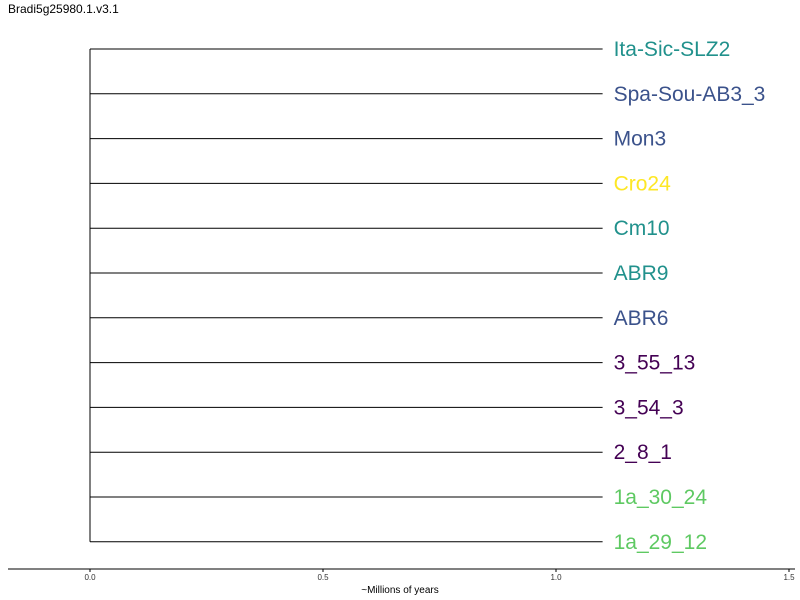 This screenshot has width=800, height=600. Describe the element at coordinates (641, 273) in the screenshot. I see `tip-label: ABR9` at that location.